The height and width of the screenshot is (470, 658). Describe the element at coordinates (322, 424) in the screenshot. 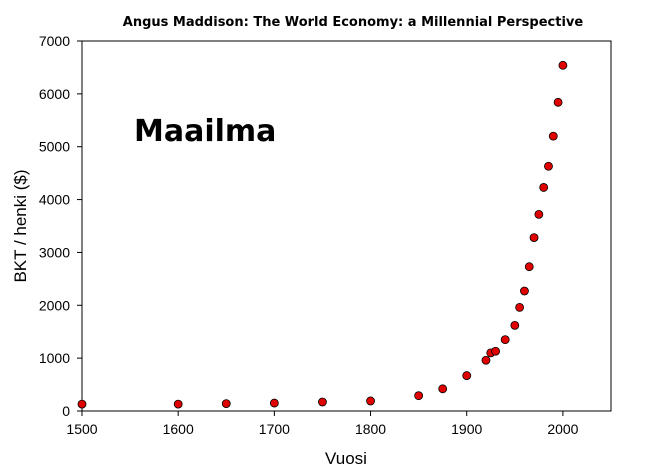

I see `x-axis: 1500 1600 1700 1800 1900 2000` at that location.